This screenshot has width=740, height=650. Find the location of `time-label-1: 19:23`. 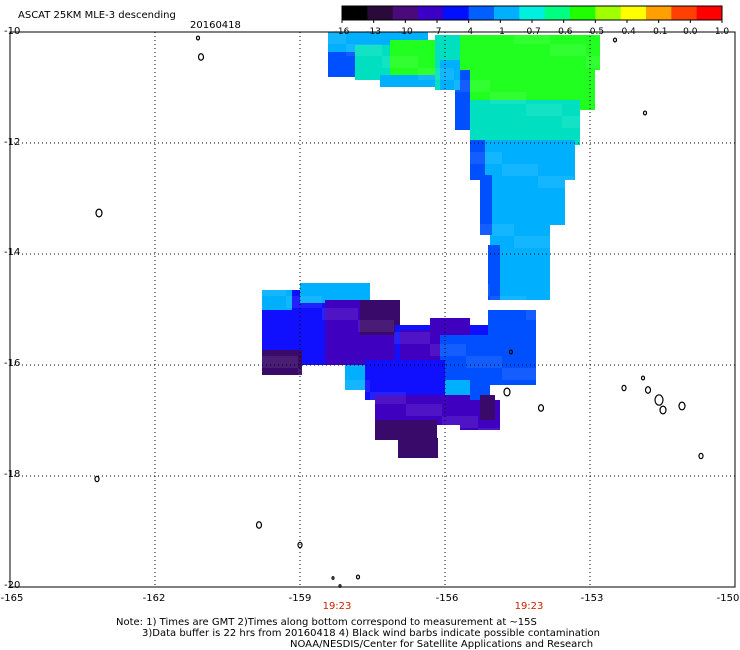

time-label-1: 19:23 is located at coordinates (337, 606).